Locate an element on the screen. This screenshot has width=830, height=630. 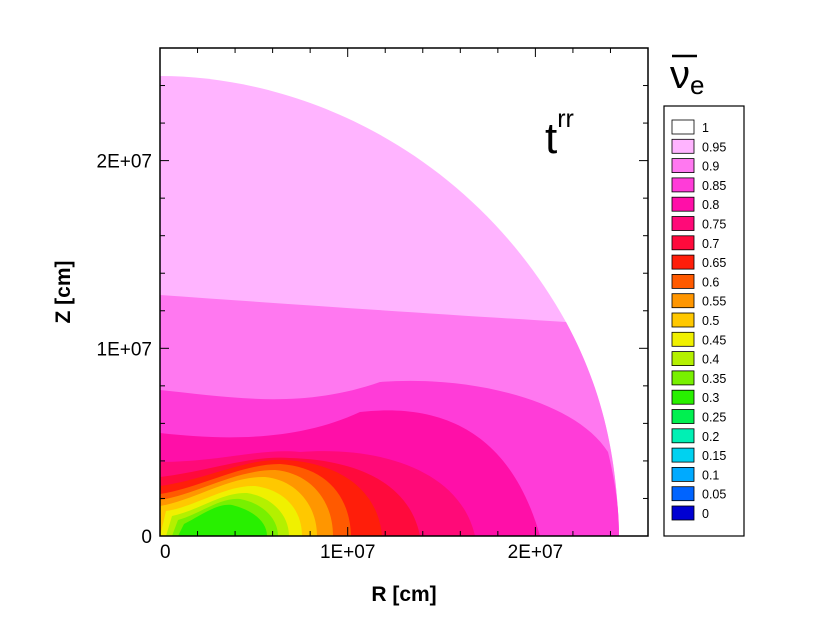
legend-label: 0.15 is located at coordinates (714, 456).